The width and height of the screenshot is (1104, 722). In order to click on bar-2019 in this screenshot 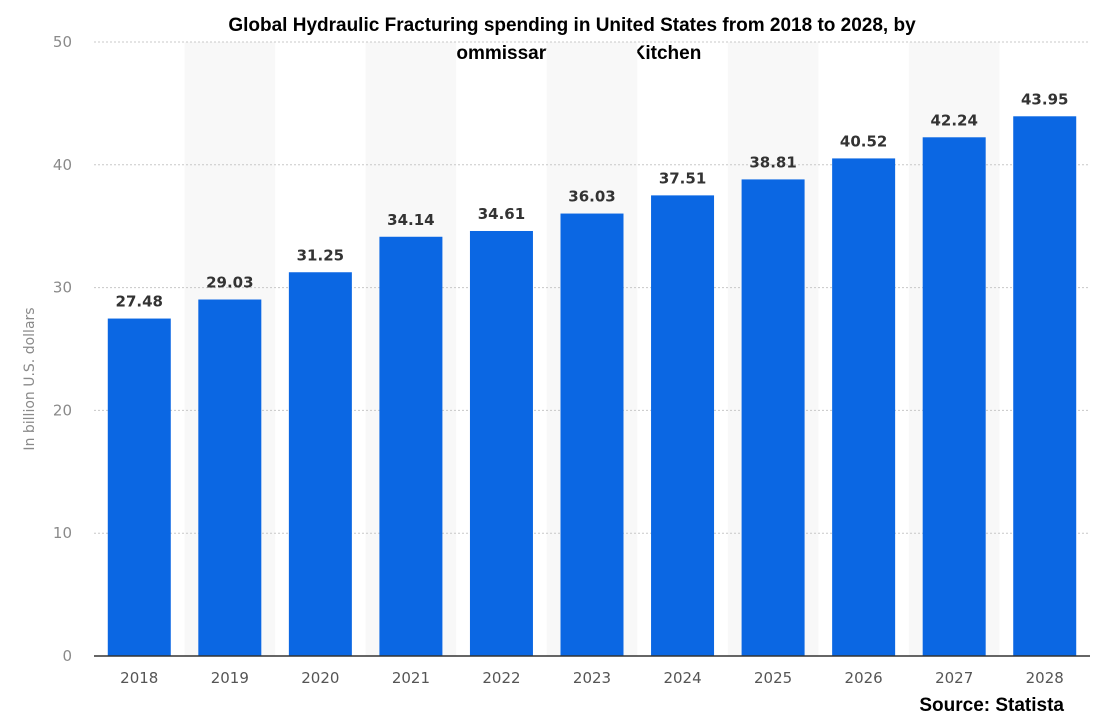, I will do `click(230, 477)`.